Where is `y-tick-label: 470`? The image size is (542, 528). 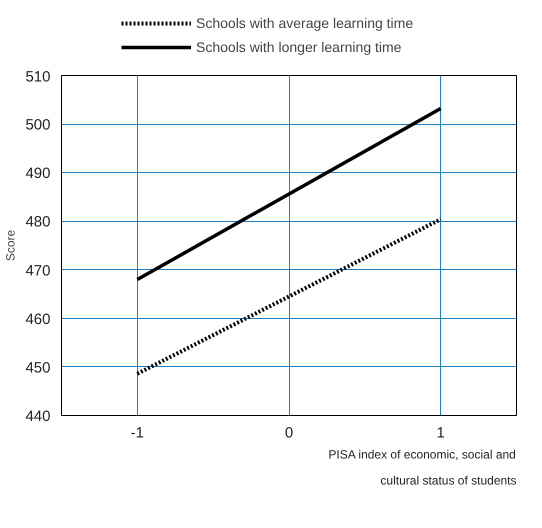
y-tick-label: 470 is located at coordinates (38, 271).